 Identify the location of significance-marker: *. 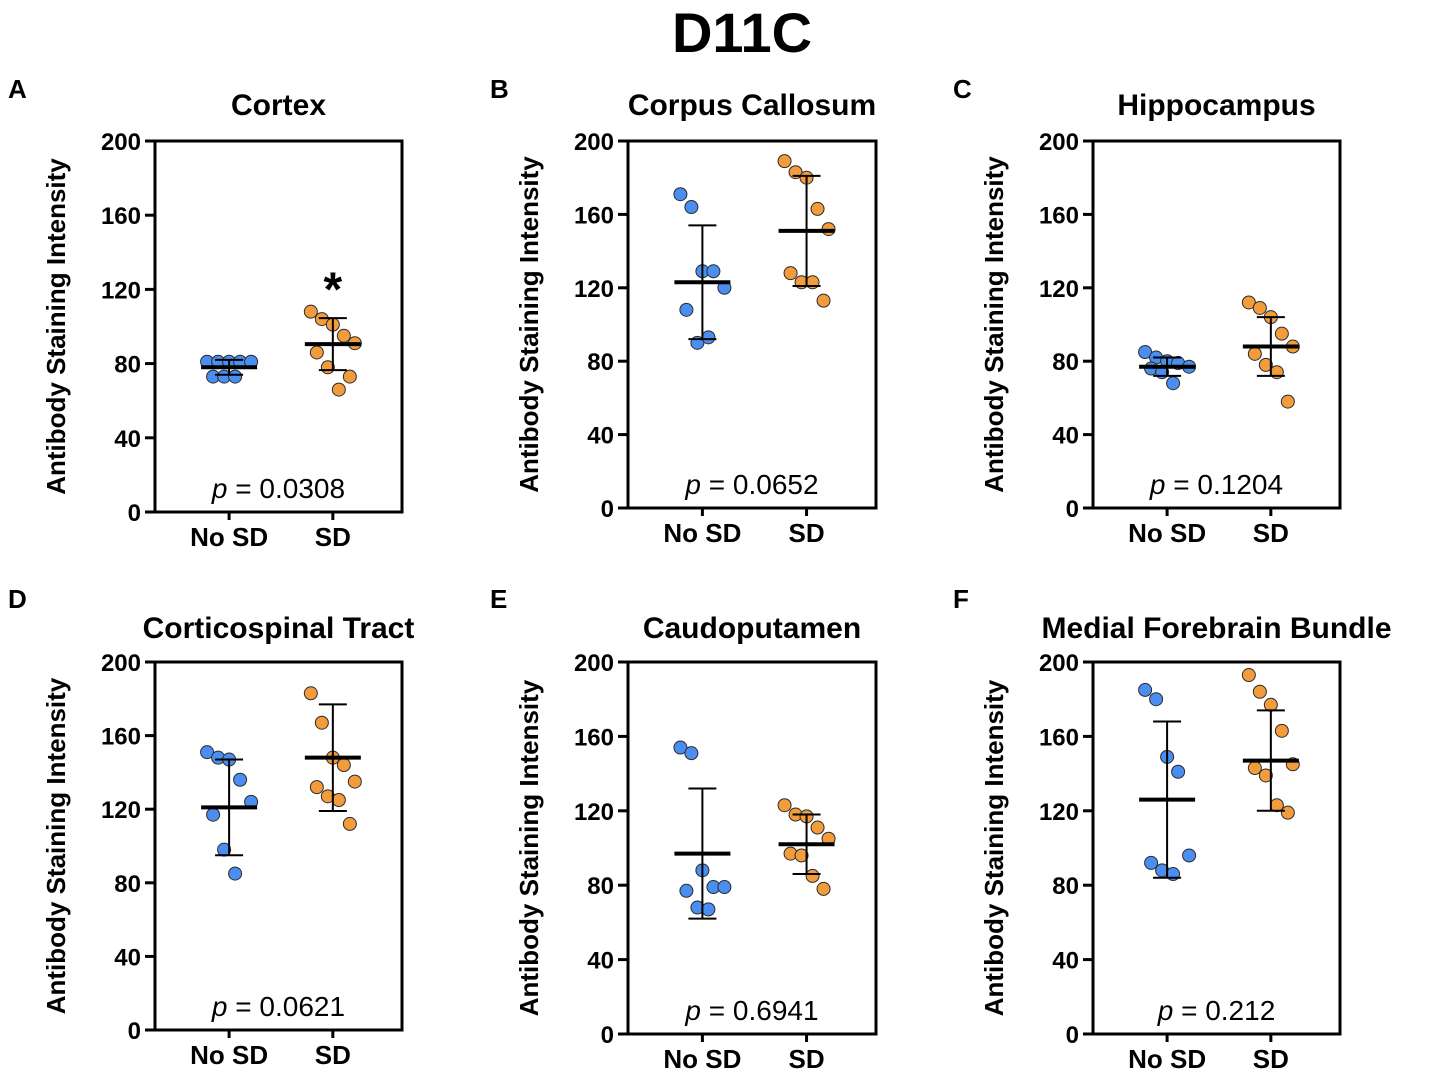
(332, 290).